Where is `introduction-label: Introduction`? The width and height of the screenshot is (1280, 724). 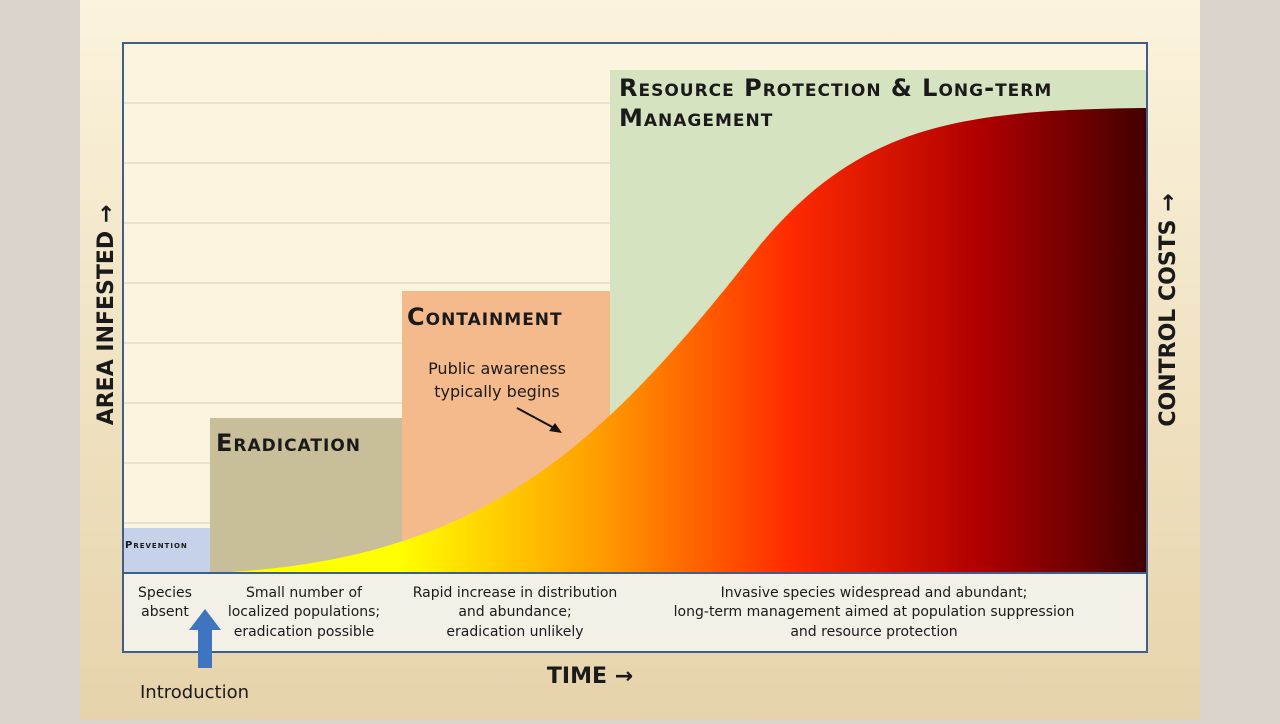 introduction-label: Introduction is located at coordinates (194, 692).